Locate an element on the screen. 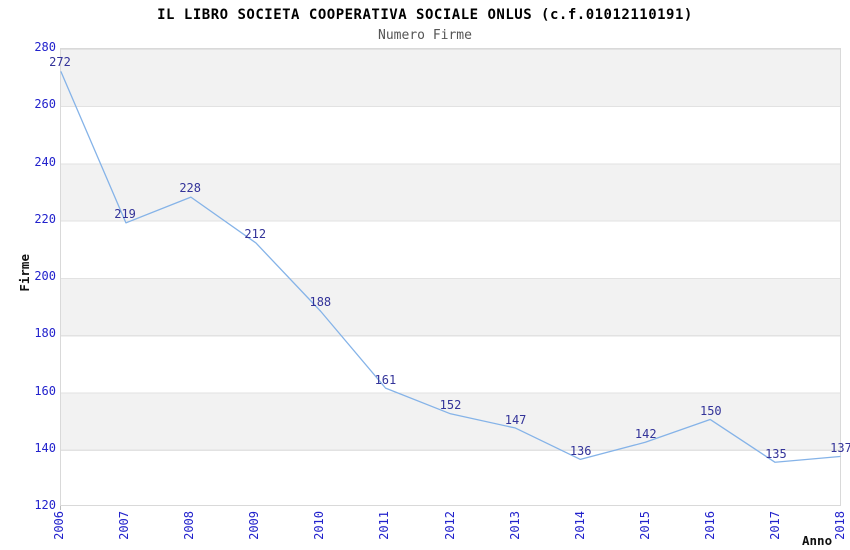  y-tick-label: 240 is located at coordinates (45, 161).